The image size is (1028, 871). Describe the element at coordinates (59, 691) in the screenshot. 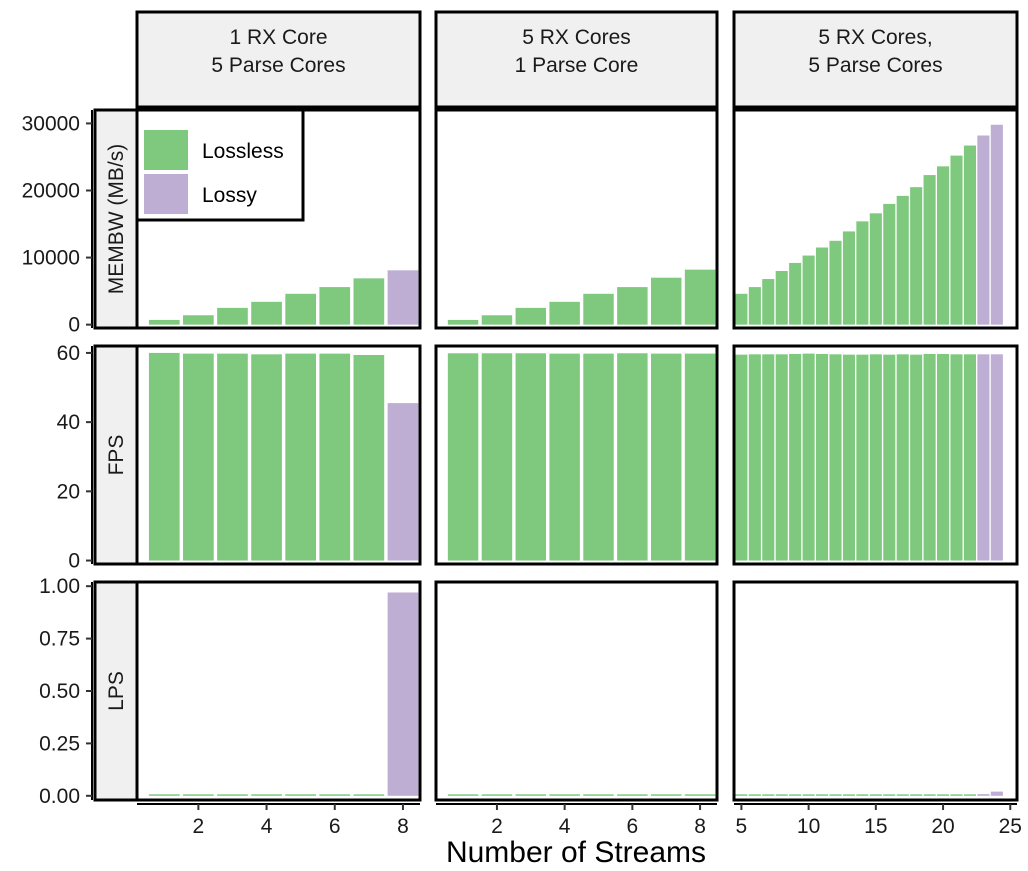

I see `y-tick-label: 0.50` at that location.